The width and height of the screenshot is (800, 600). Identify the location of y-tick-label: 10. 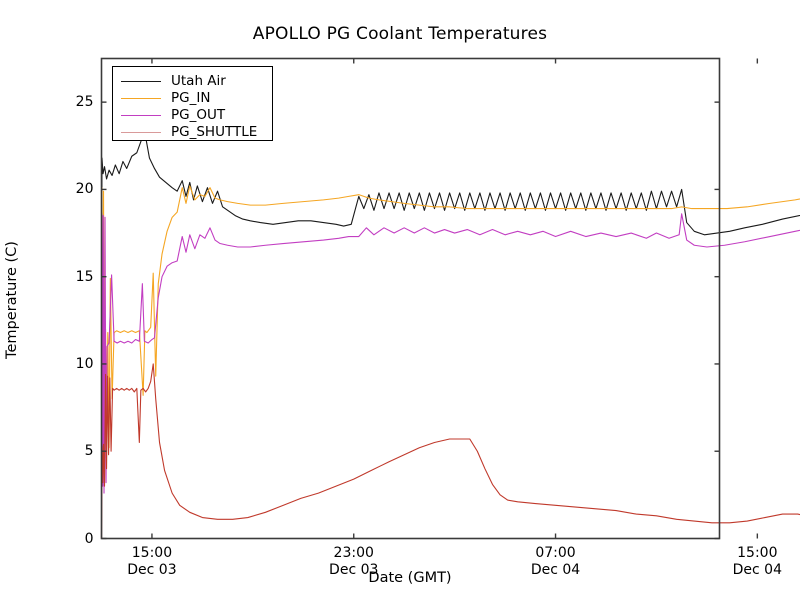
(84, 363).